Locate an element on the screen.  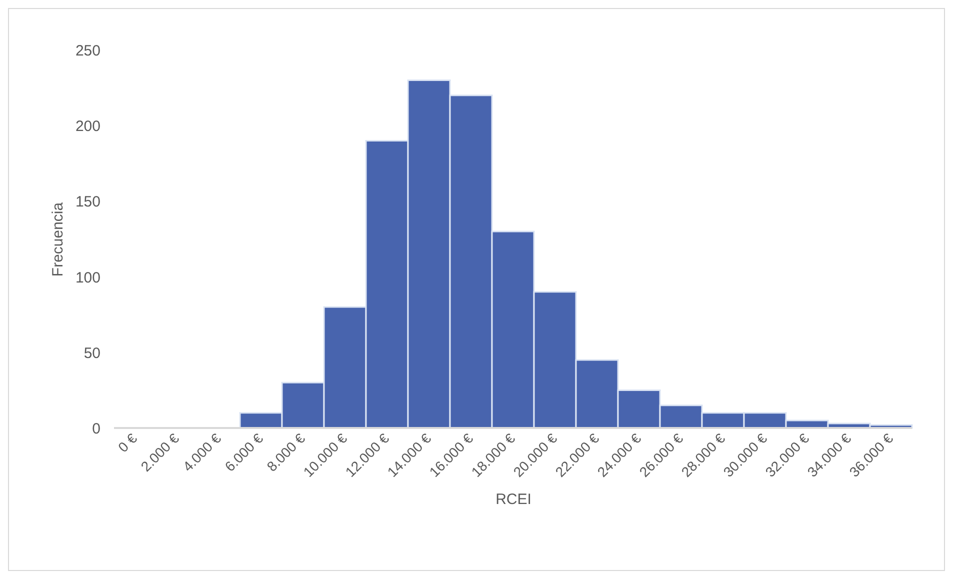
y-tick-label: 250 is located at coordinates (87, 51).